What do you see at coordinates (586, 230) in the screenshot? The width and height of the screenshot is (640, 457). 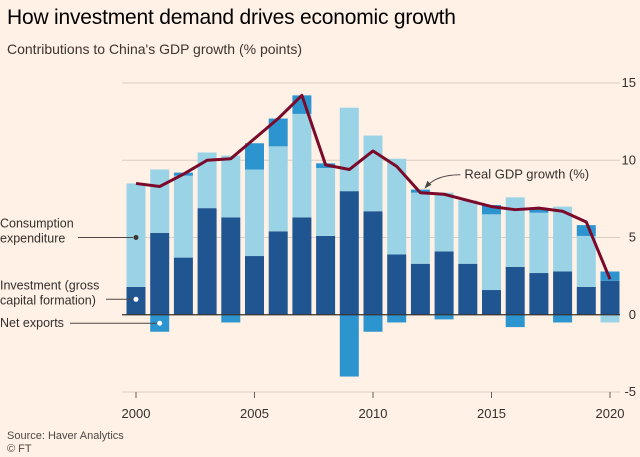 I see `bar-net_exports-2019` at bounding box center [586, 230].